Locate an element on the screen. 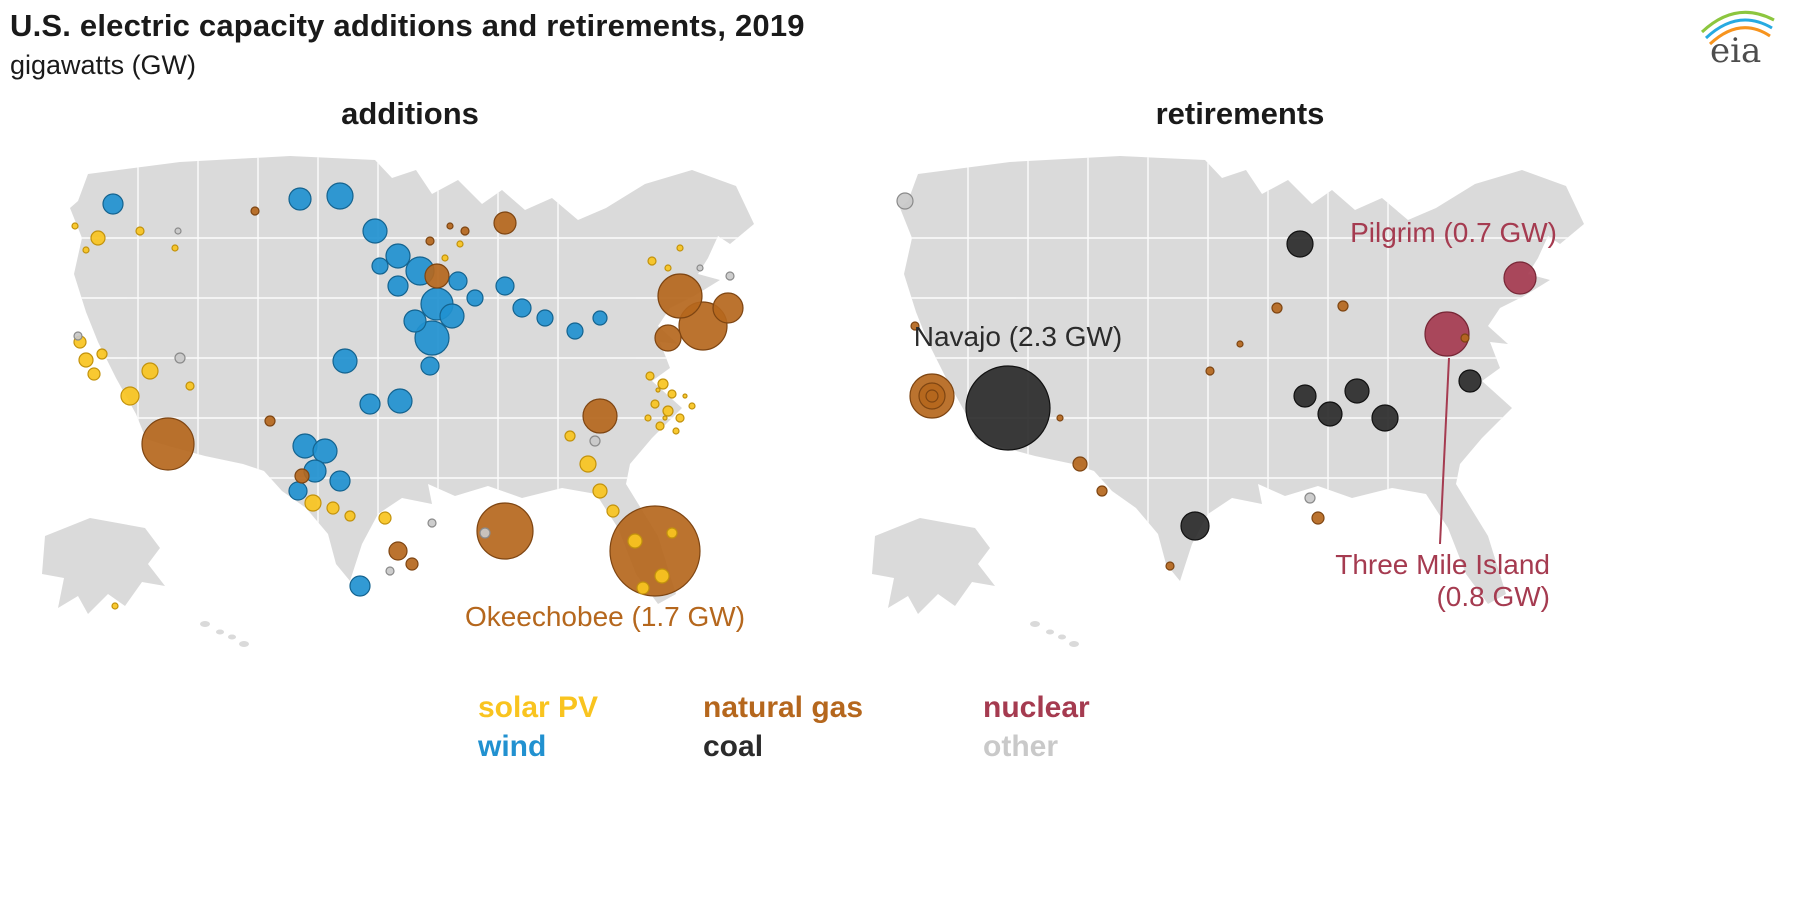 The height and width of the screenshot is (897, 1800). page-subtitle: gigawatts (GW) is located at coordinates (103, 65).